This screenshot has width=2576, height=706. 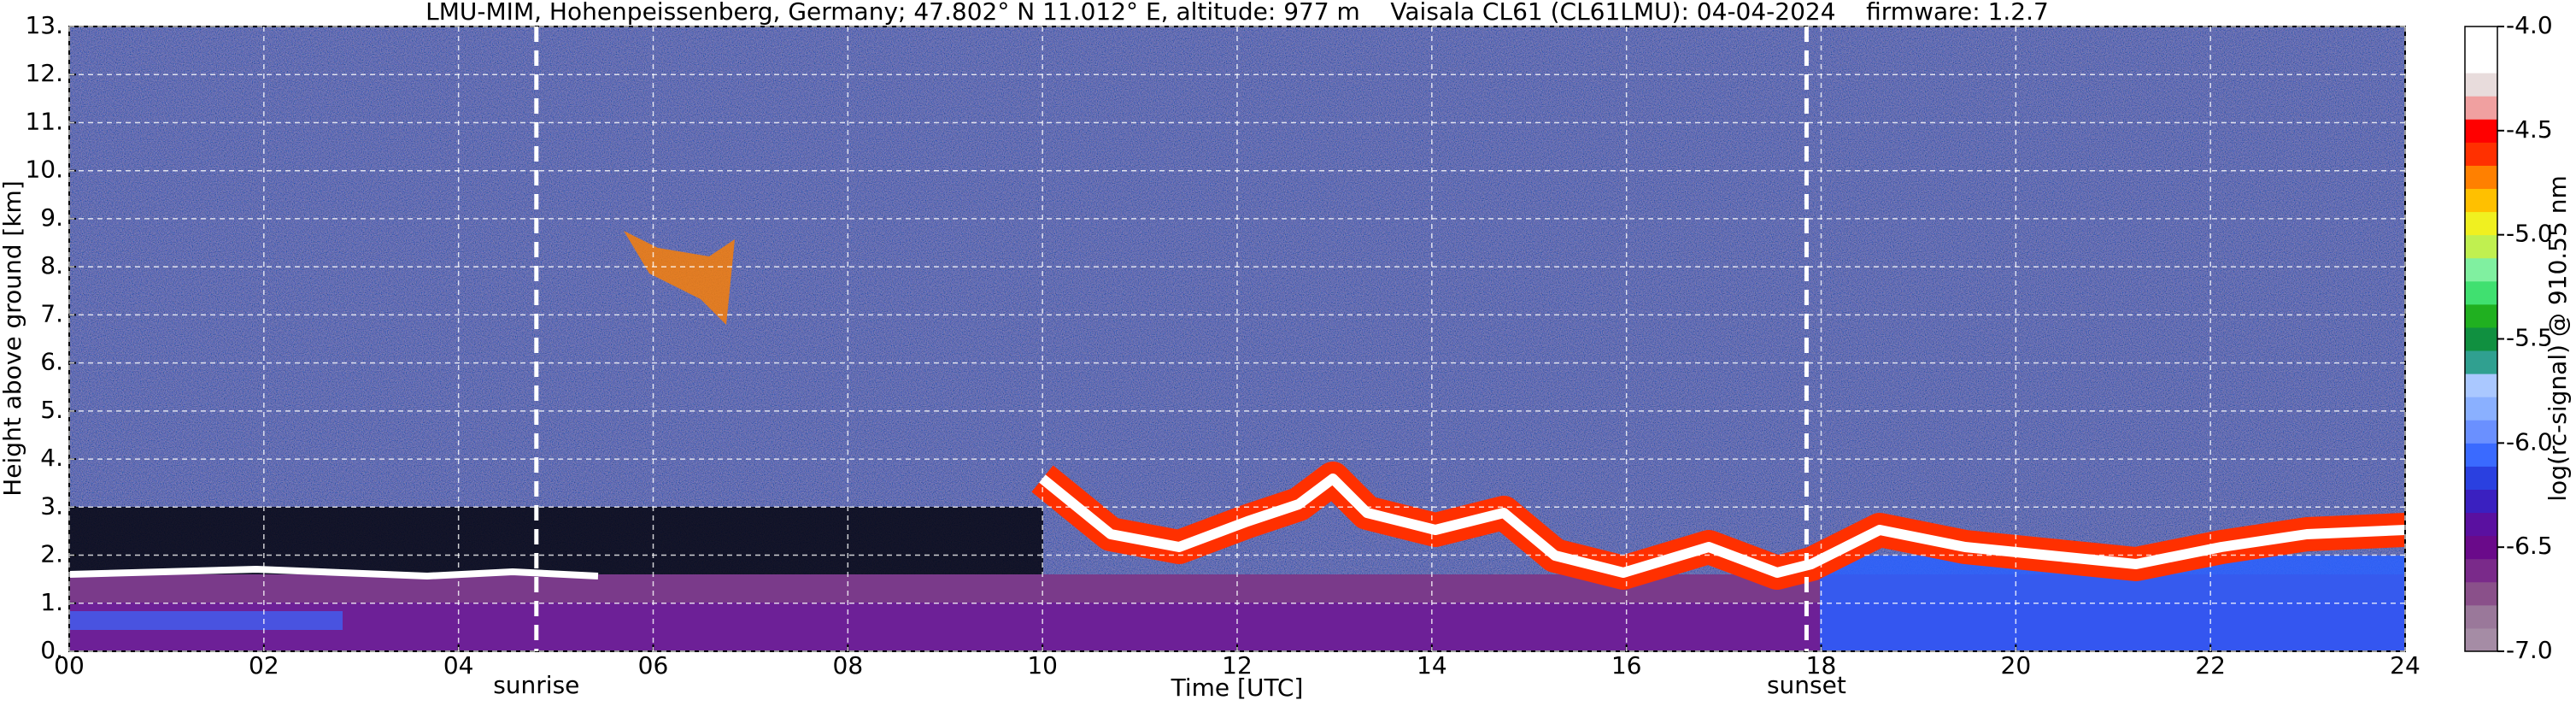 I want to click on colorbar-tick-label: -4.0, so click(x=2529, y=25).